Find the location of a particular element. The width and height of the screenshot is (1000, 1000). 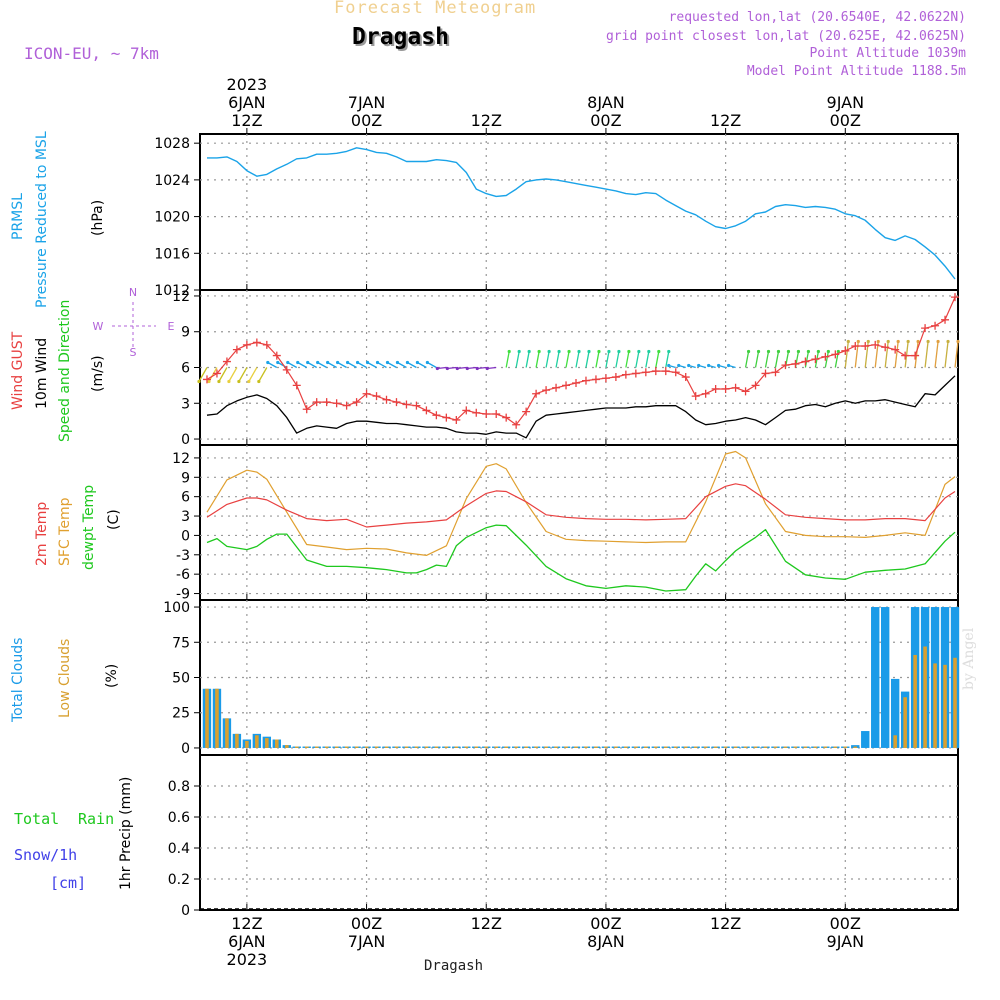

panel-frame-pressure is located at coordinates (579, 212).